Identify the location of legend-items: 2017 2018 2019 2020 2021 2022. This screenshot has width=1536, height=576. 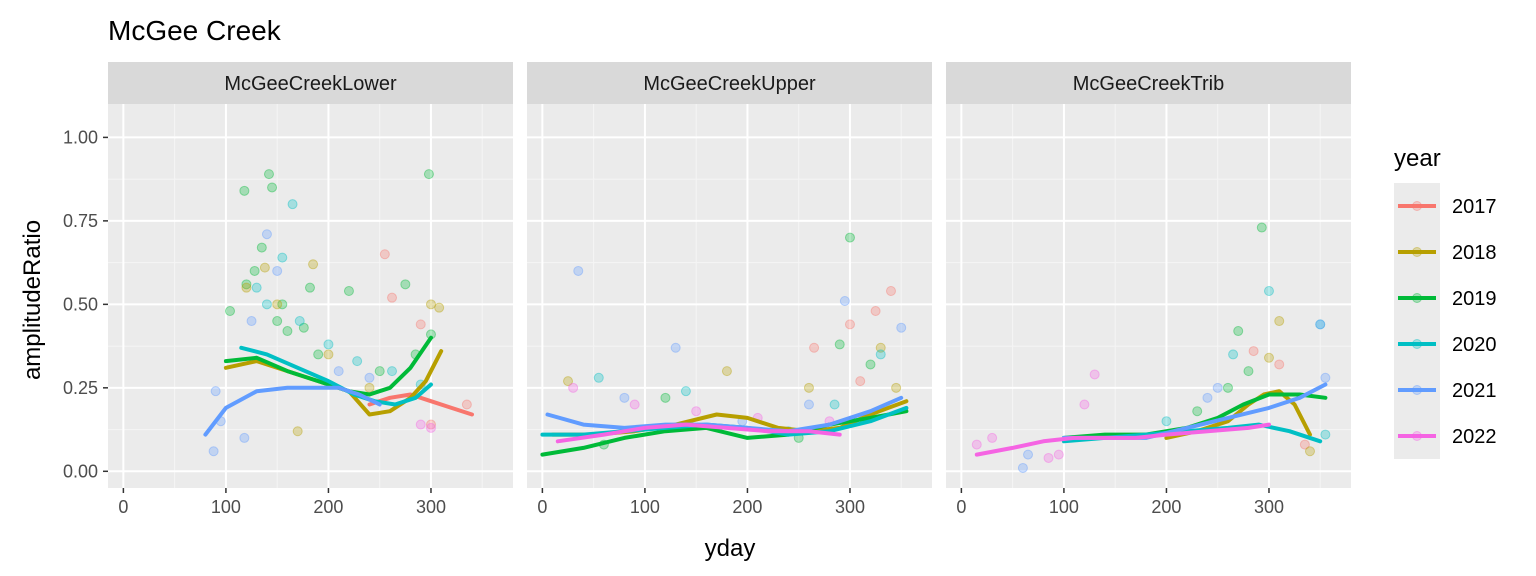
(1445, 321).